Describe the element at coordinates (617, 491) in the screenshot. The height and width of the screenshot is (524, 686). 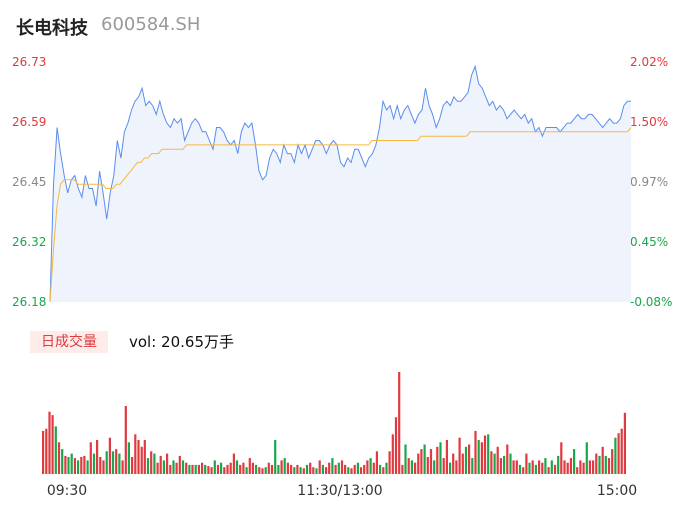
I see `x-tick-label: 15:00` at that location.